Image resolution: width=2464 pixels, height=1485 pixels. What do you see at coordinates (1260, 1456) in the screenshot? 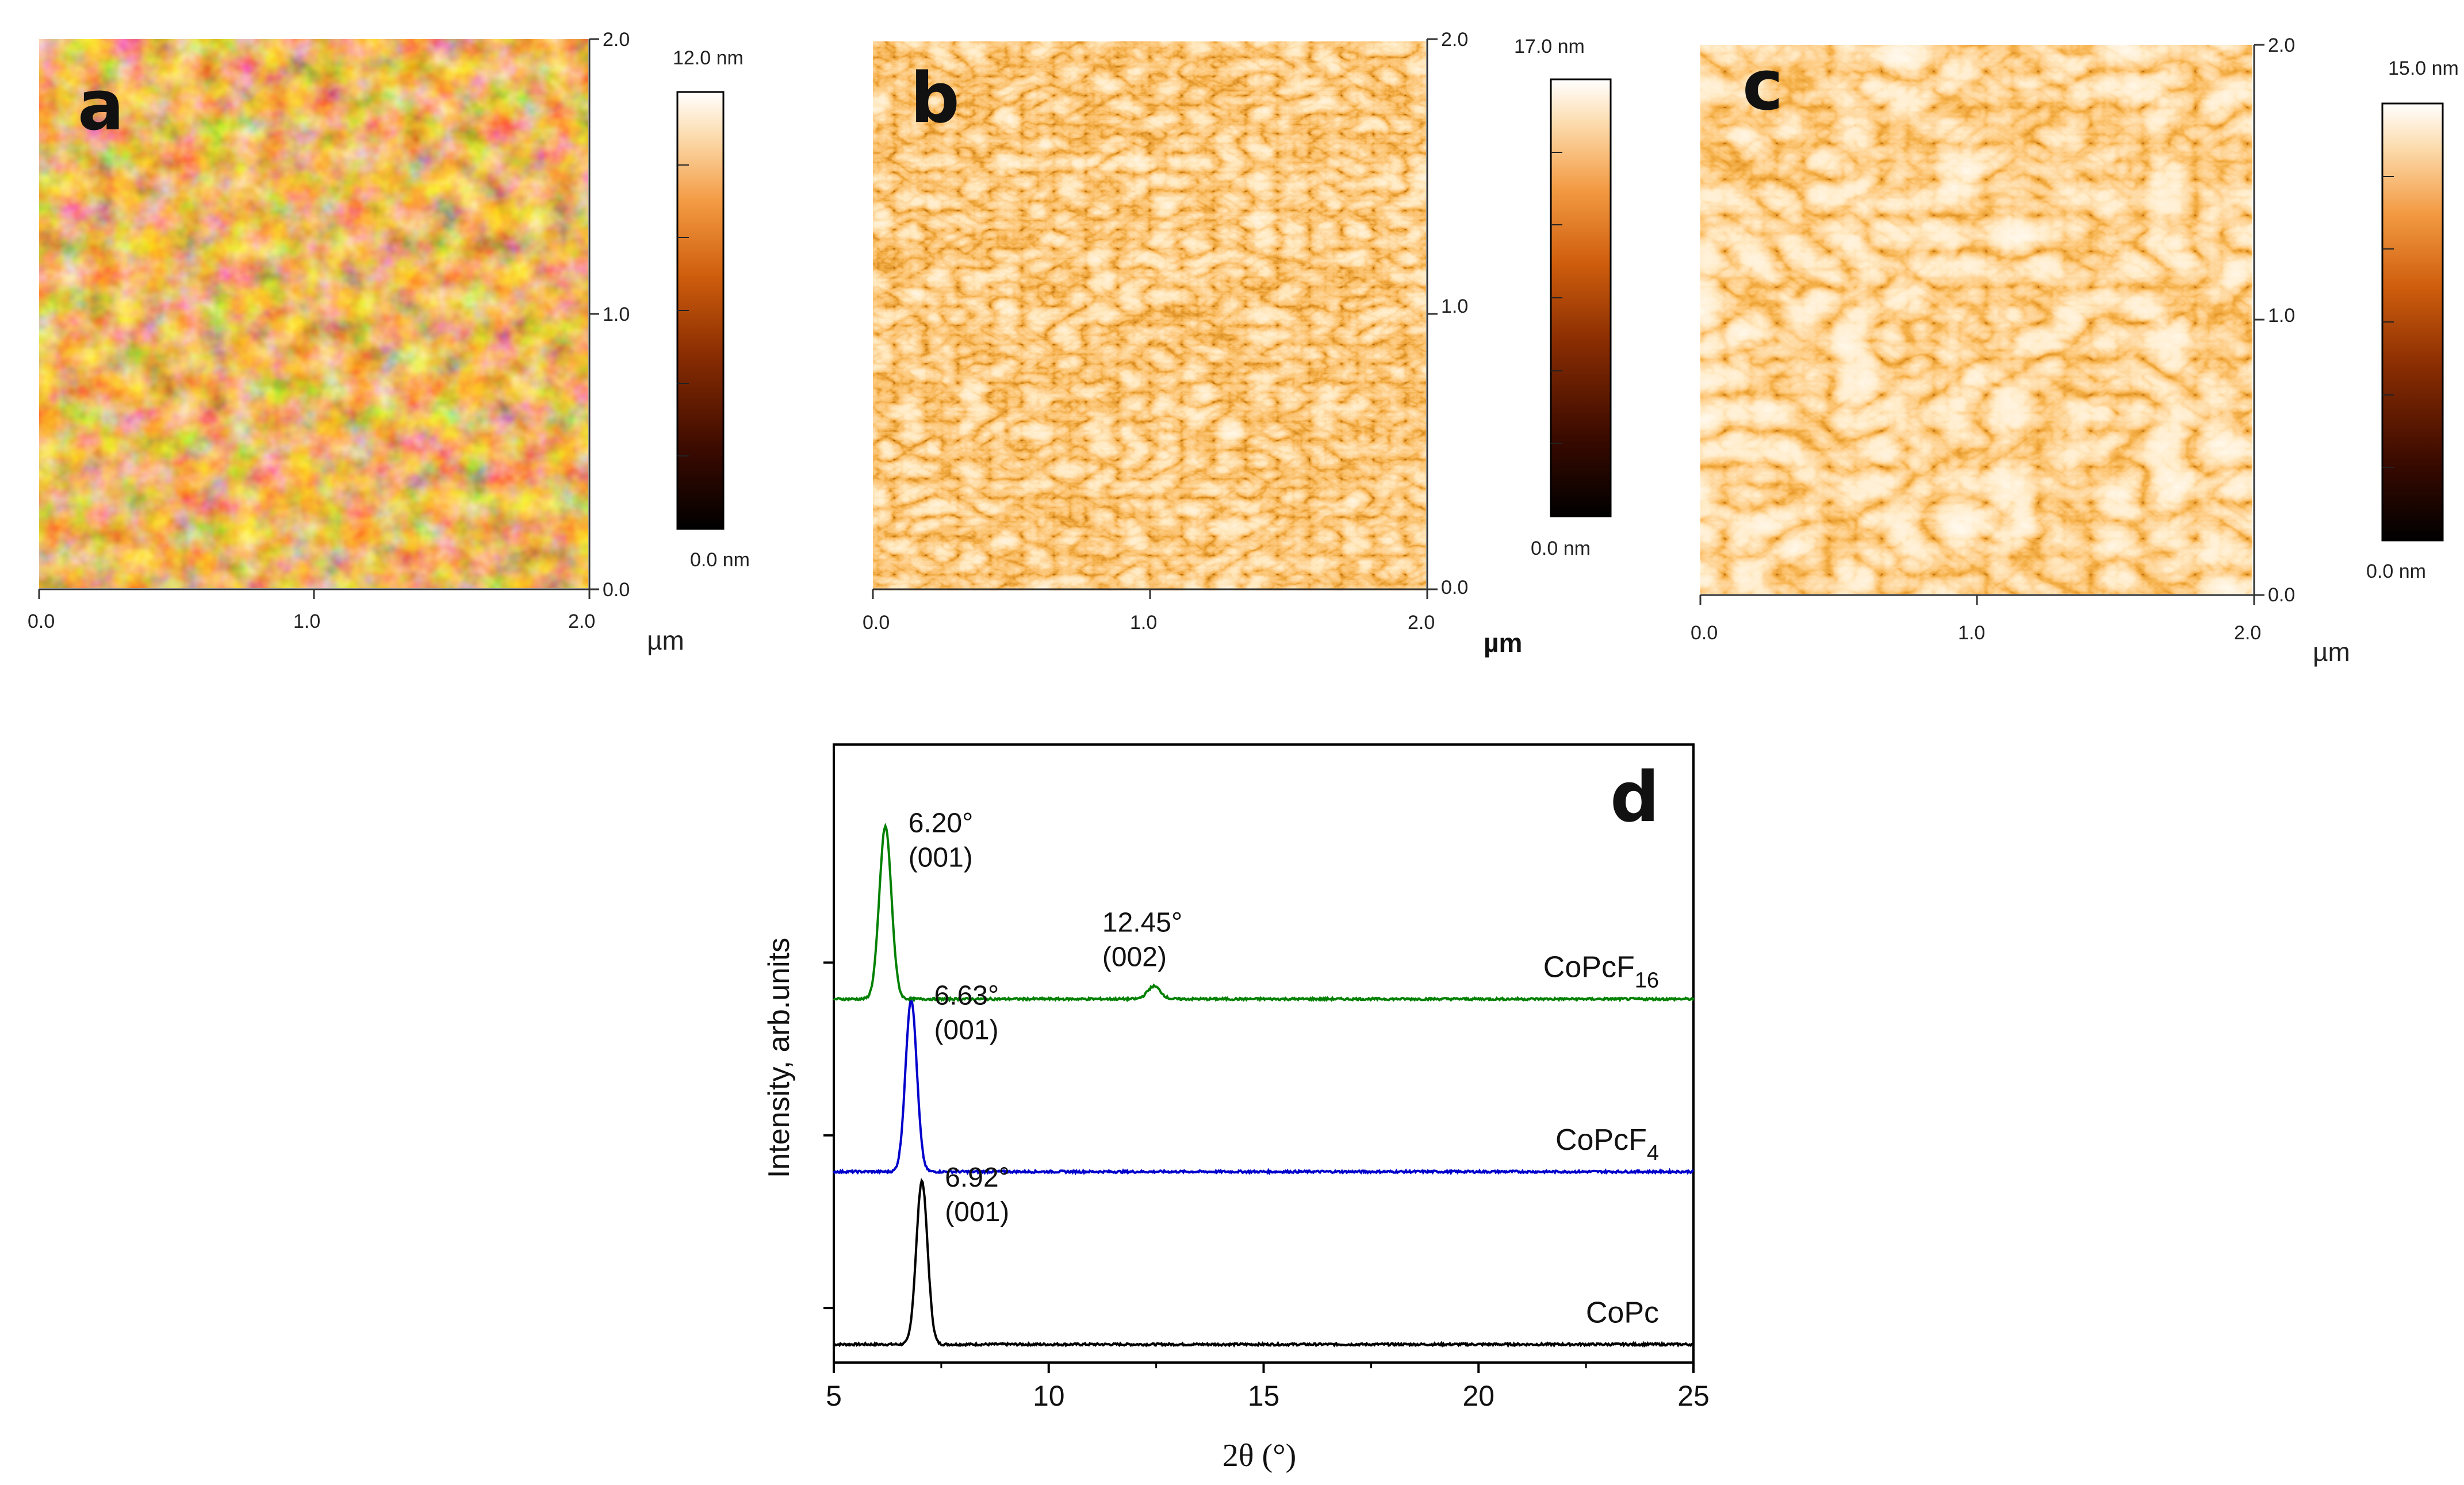
I see `xrd-x-axis-title: 2θ (°)` at bounding box center [1260, 1456].